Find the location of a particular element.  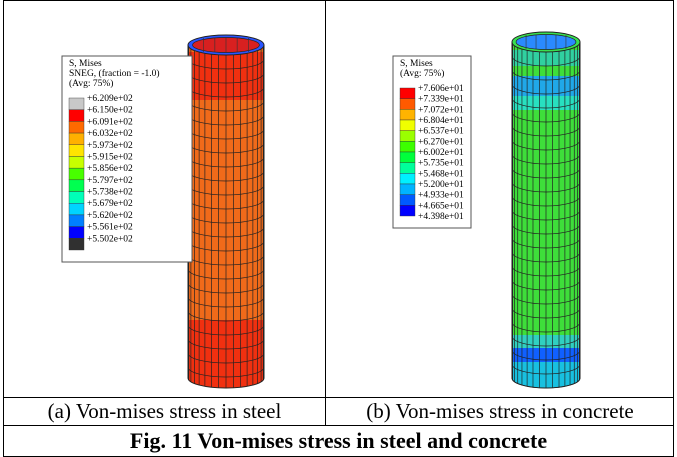

legend-title: SNEG, (fraction = -1.0) is located at coordinates (114, 73).